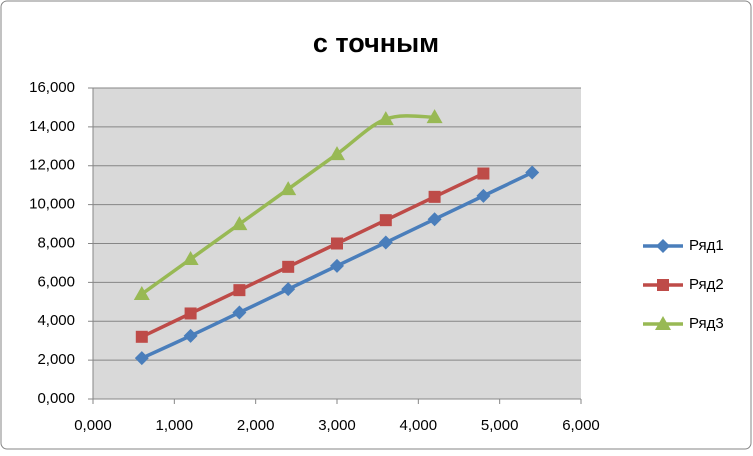 This screenshot has width=753, height=456. What do you see at coordinates (706, 323) in the screenshot?
I see `legend-label: Ряд3` at bounding box center [706, 323].